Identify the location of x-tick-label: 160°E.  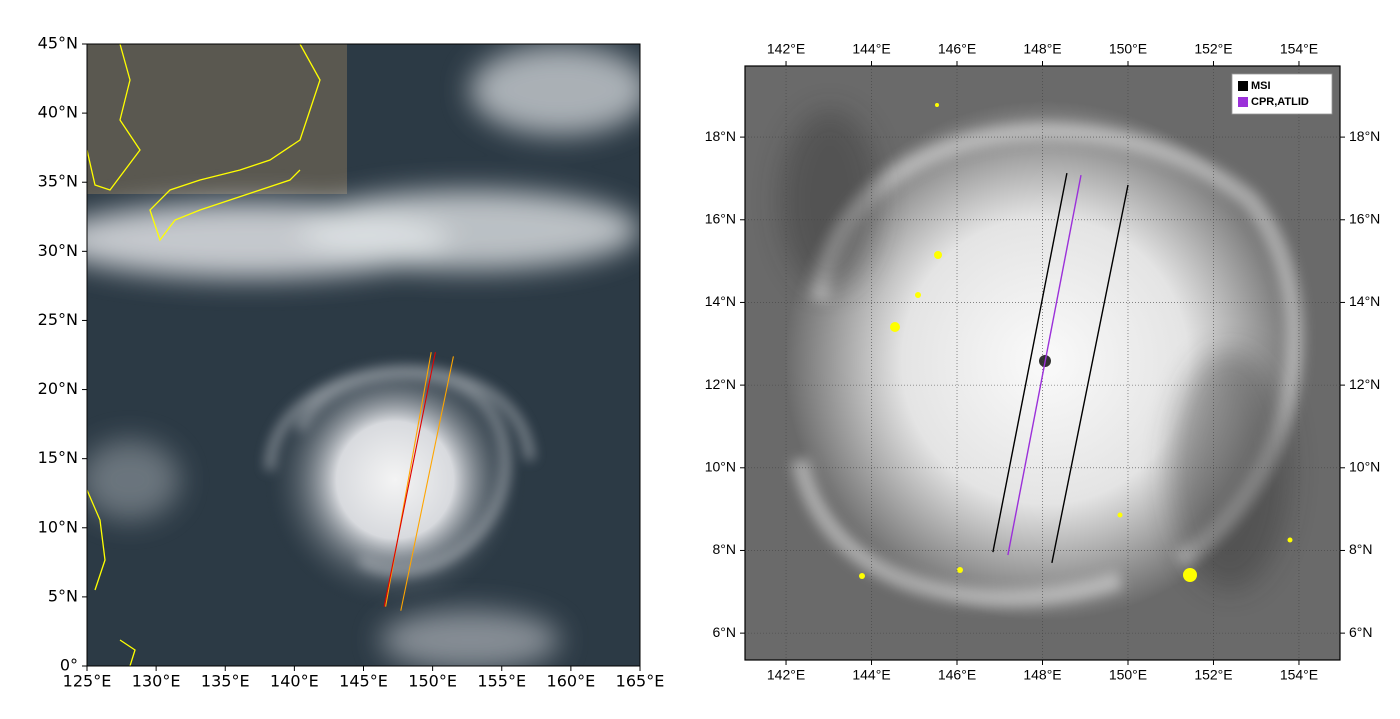
(571, 681).